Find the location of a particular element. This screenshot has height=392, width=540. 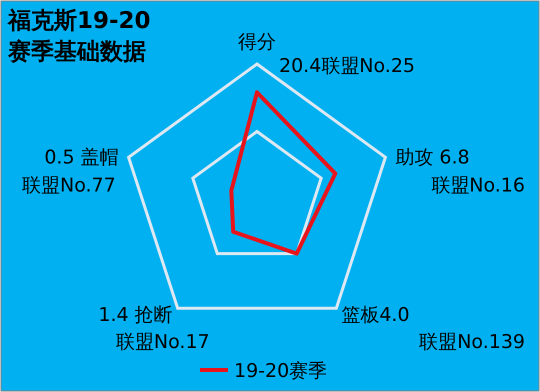

text: 联盟No.17 is located at coordinates (163, 342).